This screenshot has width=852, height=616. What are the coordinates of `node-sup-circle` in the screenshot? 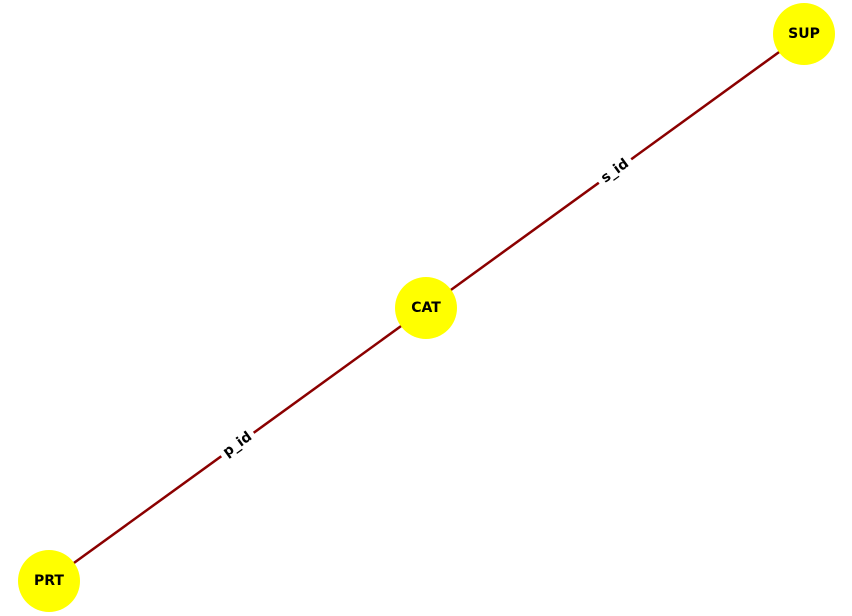 It's located at (804, 34).